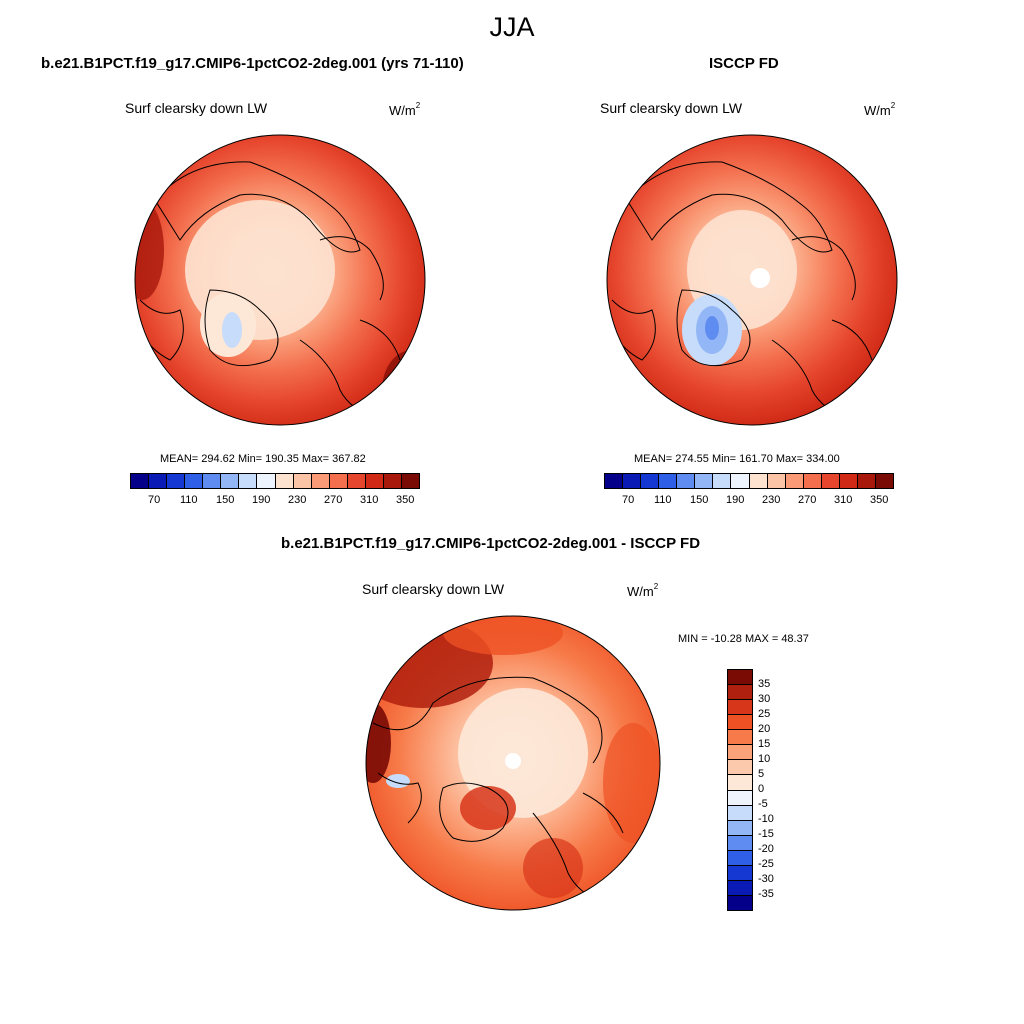  What do you see at coordinates (764, 759) in the screenshot?
I see `panel3-tick-10: 10` at bounding box center [764, 759].